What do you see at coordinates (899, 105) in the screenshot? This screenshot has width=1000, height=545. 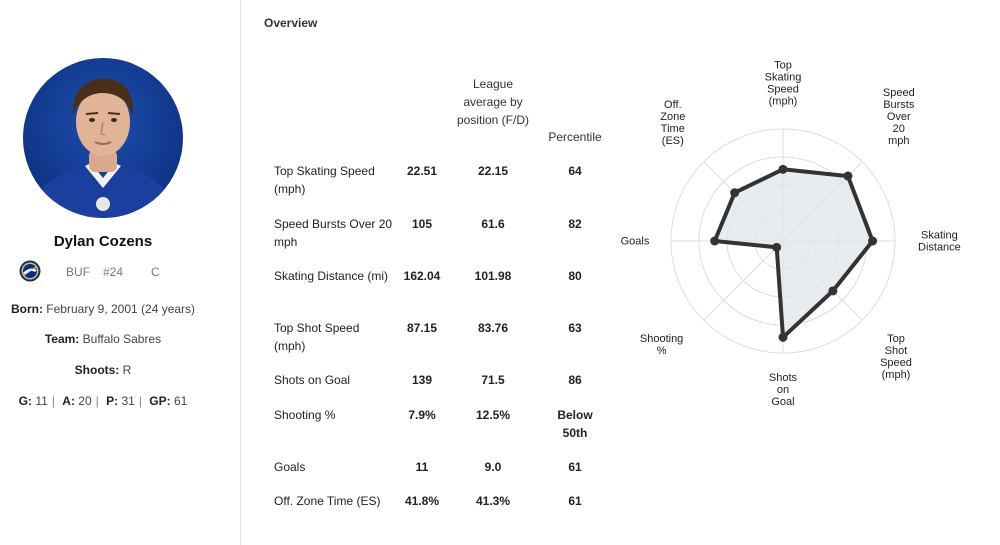 I see `radar-axis-label-line: Bursts` at bounding box center [899, 105].